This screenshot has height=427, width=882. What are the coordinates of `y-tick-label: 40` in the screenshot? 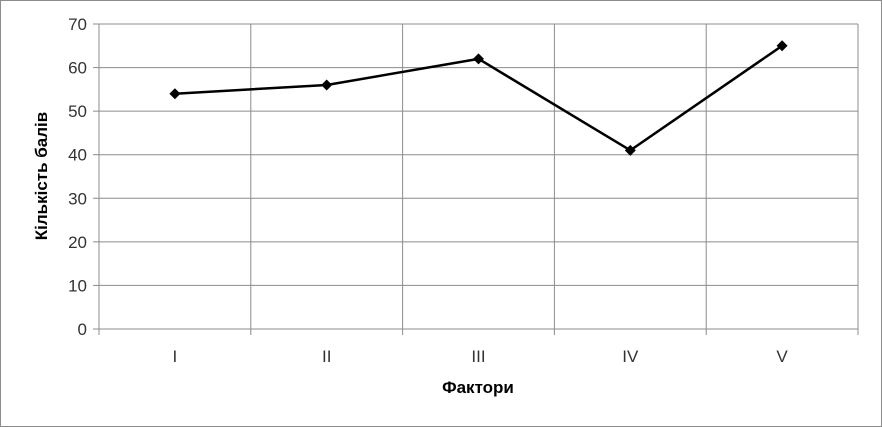 It's located at (77, 155).